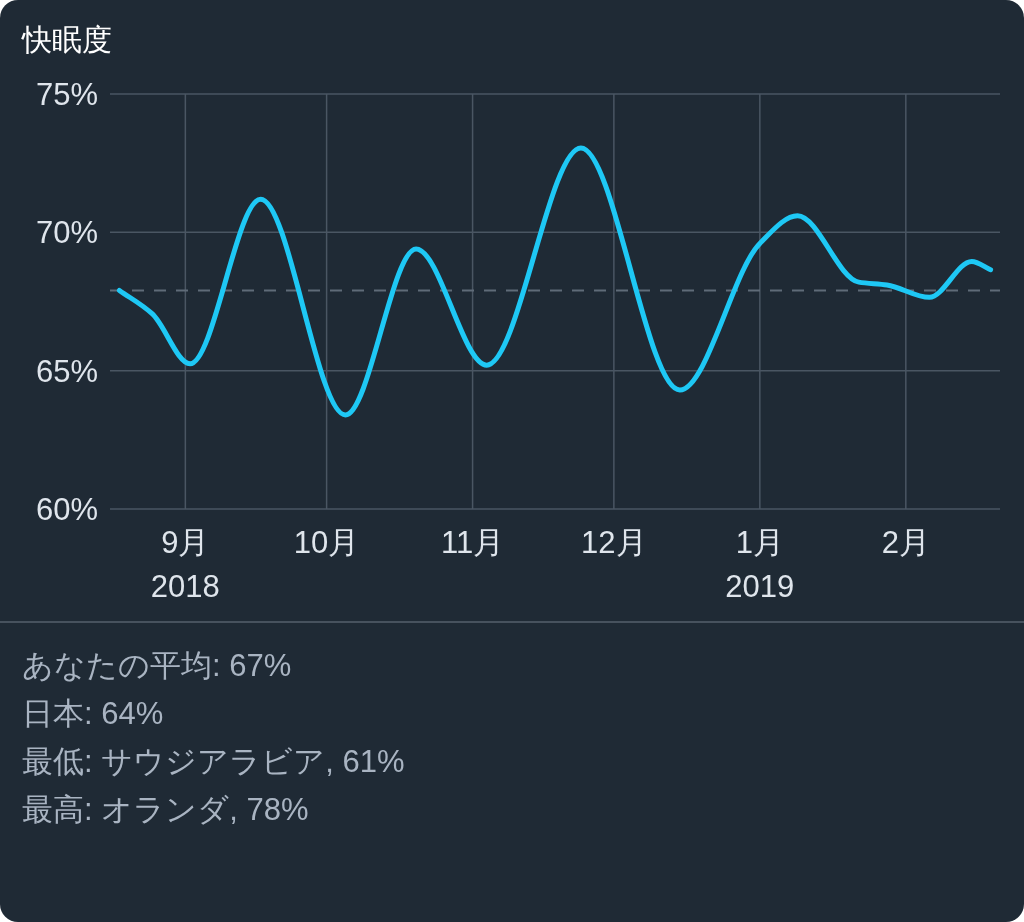 The width and height of the screenshot is (1024, 922). What do you see at coordinates (760, 564) in the screenshot?
I see `x-tick-label: 1月 2019` at bounding box center [760, 564].